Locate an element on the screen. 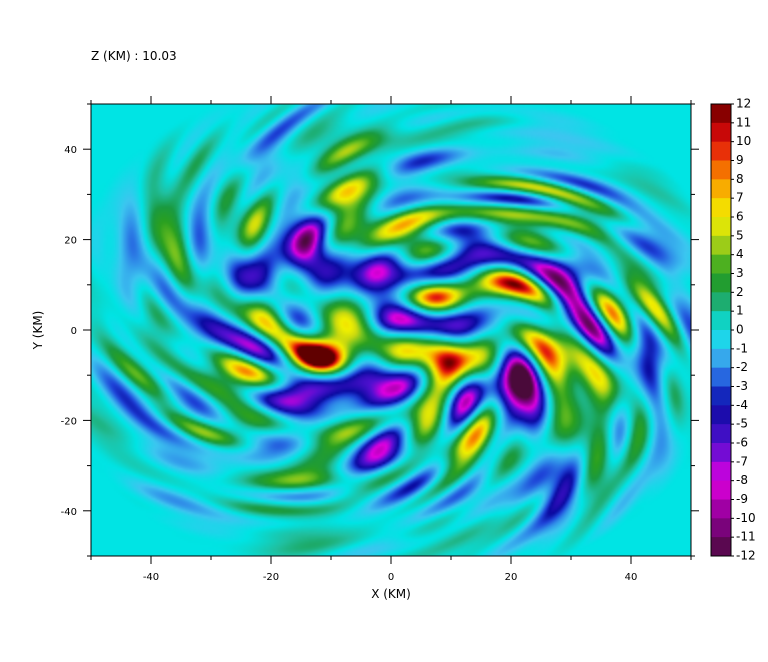  colorbar-tick-label: -4 is located at coordinates (742, 405).